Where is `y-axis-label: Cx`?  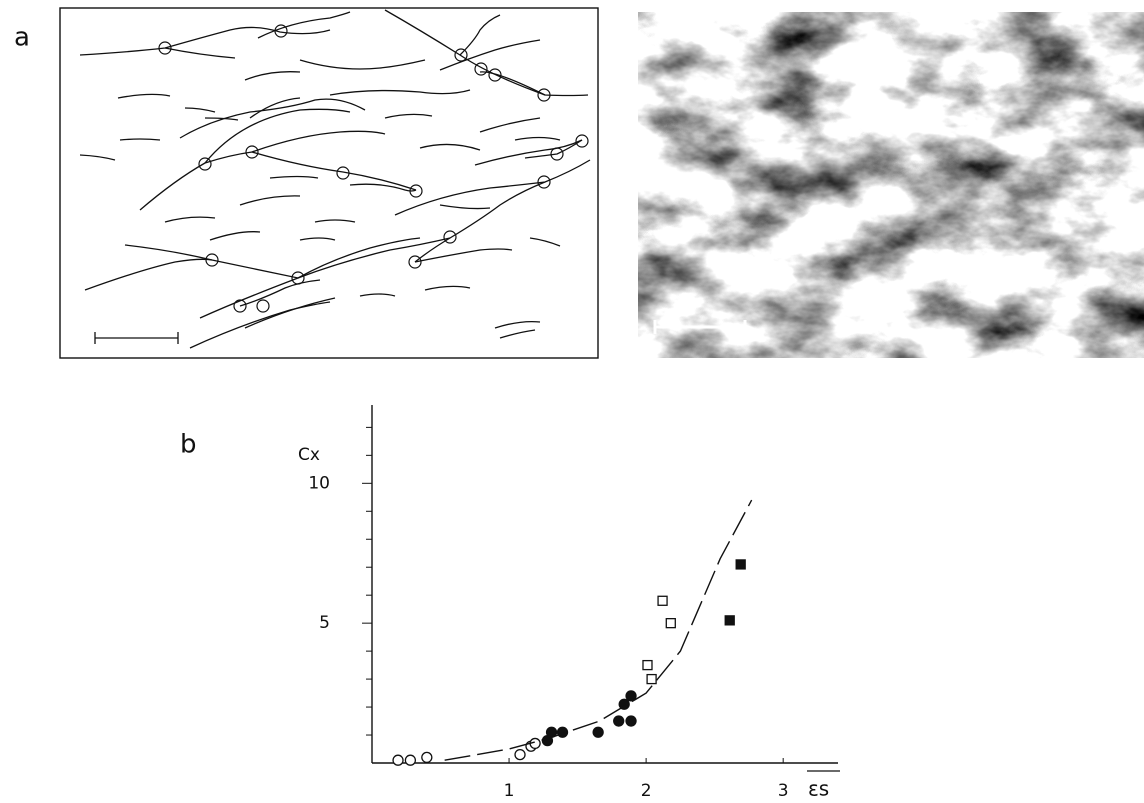
y-axis-label: Cx is located at coordinates (309, 455).